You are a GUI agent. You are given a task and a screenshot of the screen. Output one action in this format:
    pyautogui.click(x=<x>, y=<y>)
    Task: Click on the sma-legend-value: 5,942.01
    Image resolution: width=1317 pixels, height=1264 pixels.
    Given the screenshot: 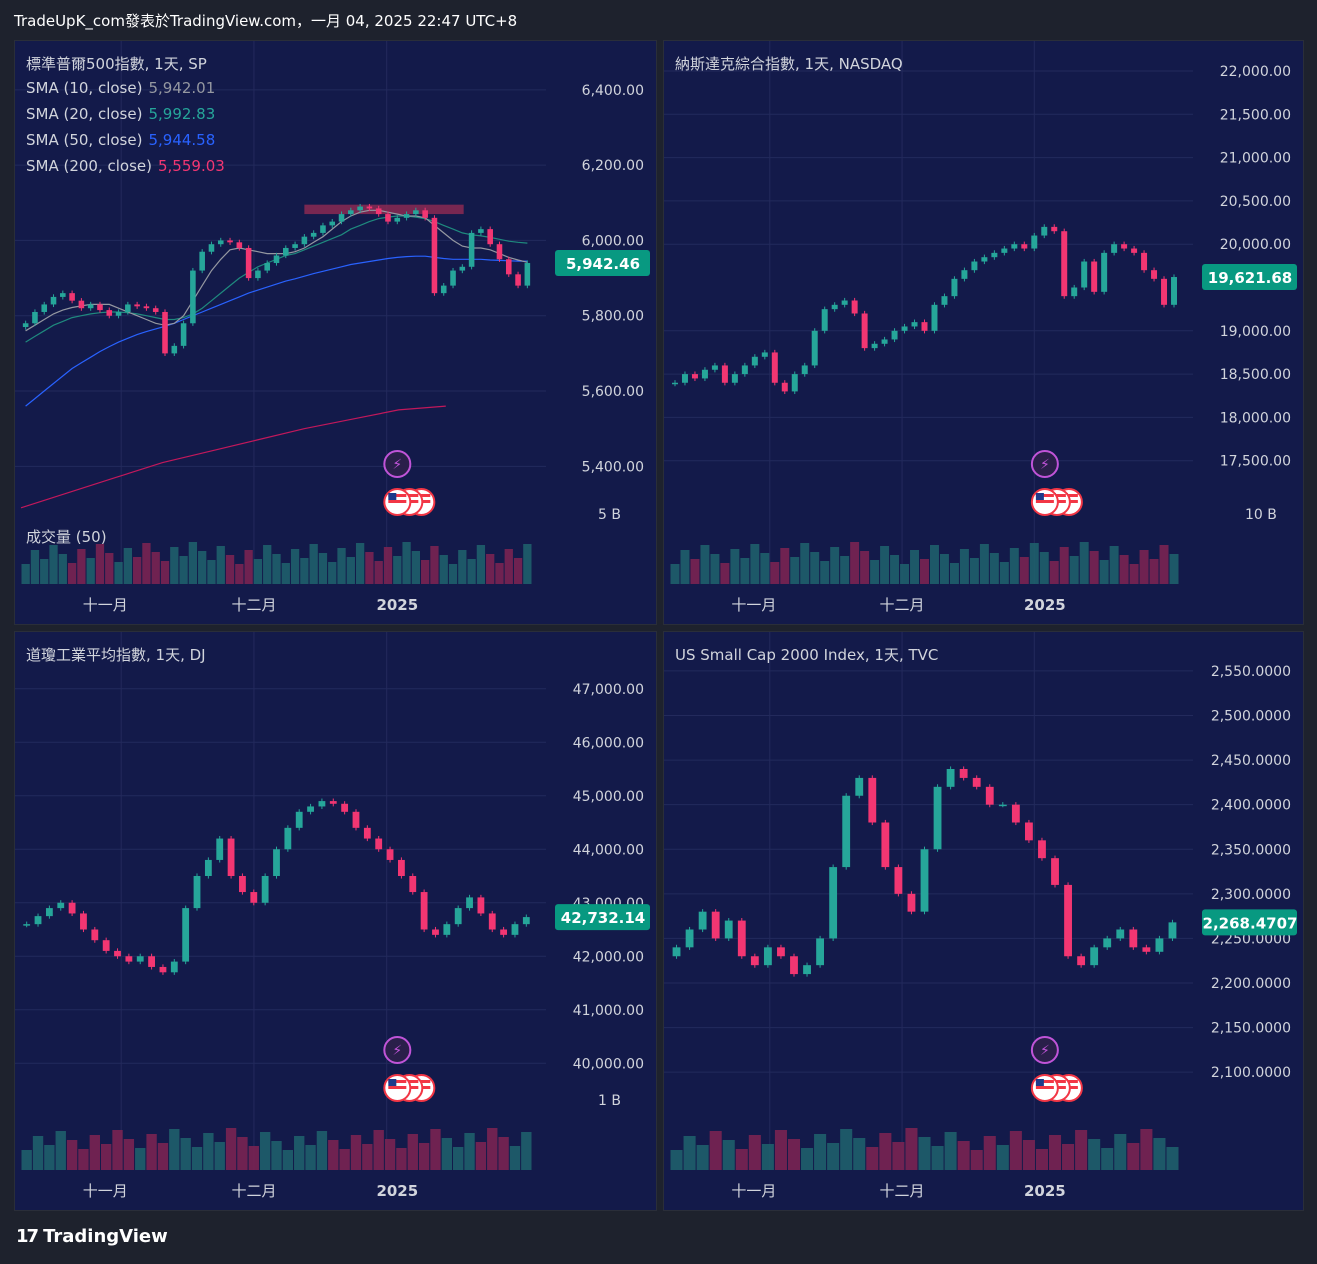 What is the action you would take?
    pyautogui.click(x=182, y=88)
    